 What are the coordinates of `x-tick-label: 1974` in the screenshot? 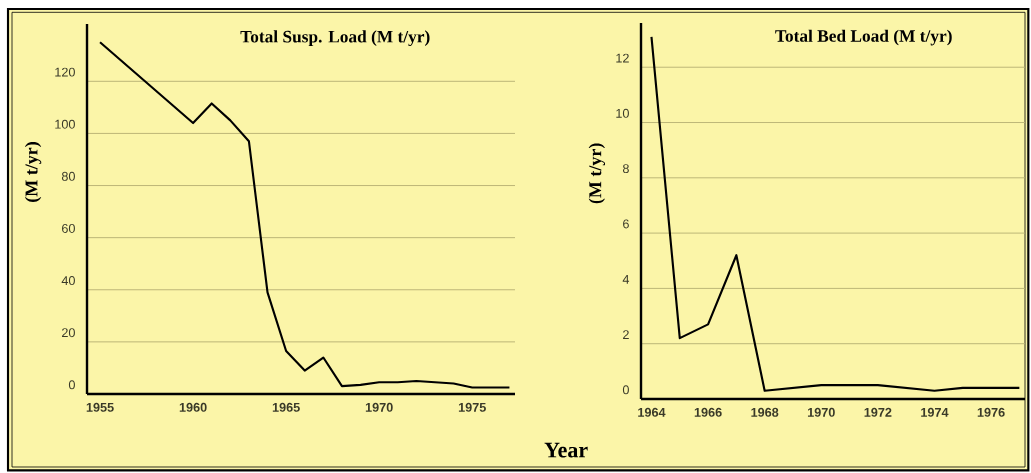 It's located at (935, 412).